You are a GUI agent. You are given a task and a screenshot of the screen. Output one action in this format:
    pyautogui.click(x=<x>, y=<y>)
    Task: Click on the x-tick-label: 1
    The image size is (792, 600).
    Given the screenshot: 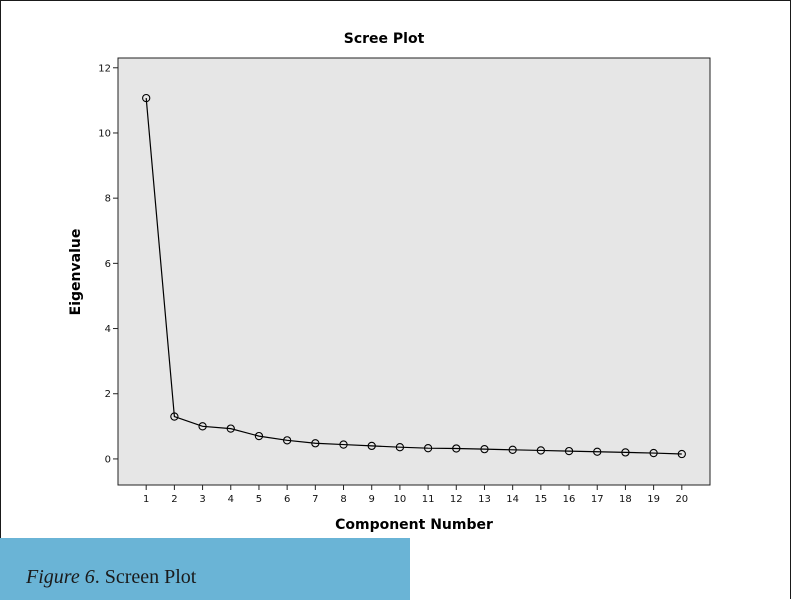 What is the action you would take?
    pyautogui.click(x=146, y=499)
    